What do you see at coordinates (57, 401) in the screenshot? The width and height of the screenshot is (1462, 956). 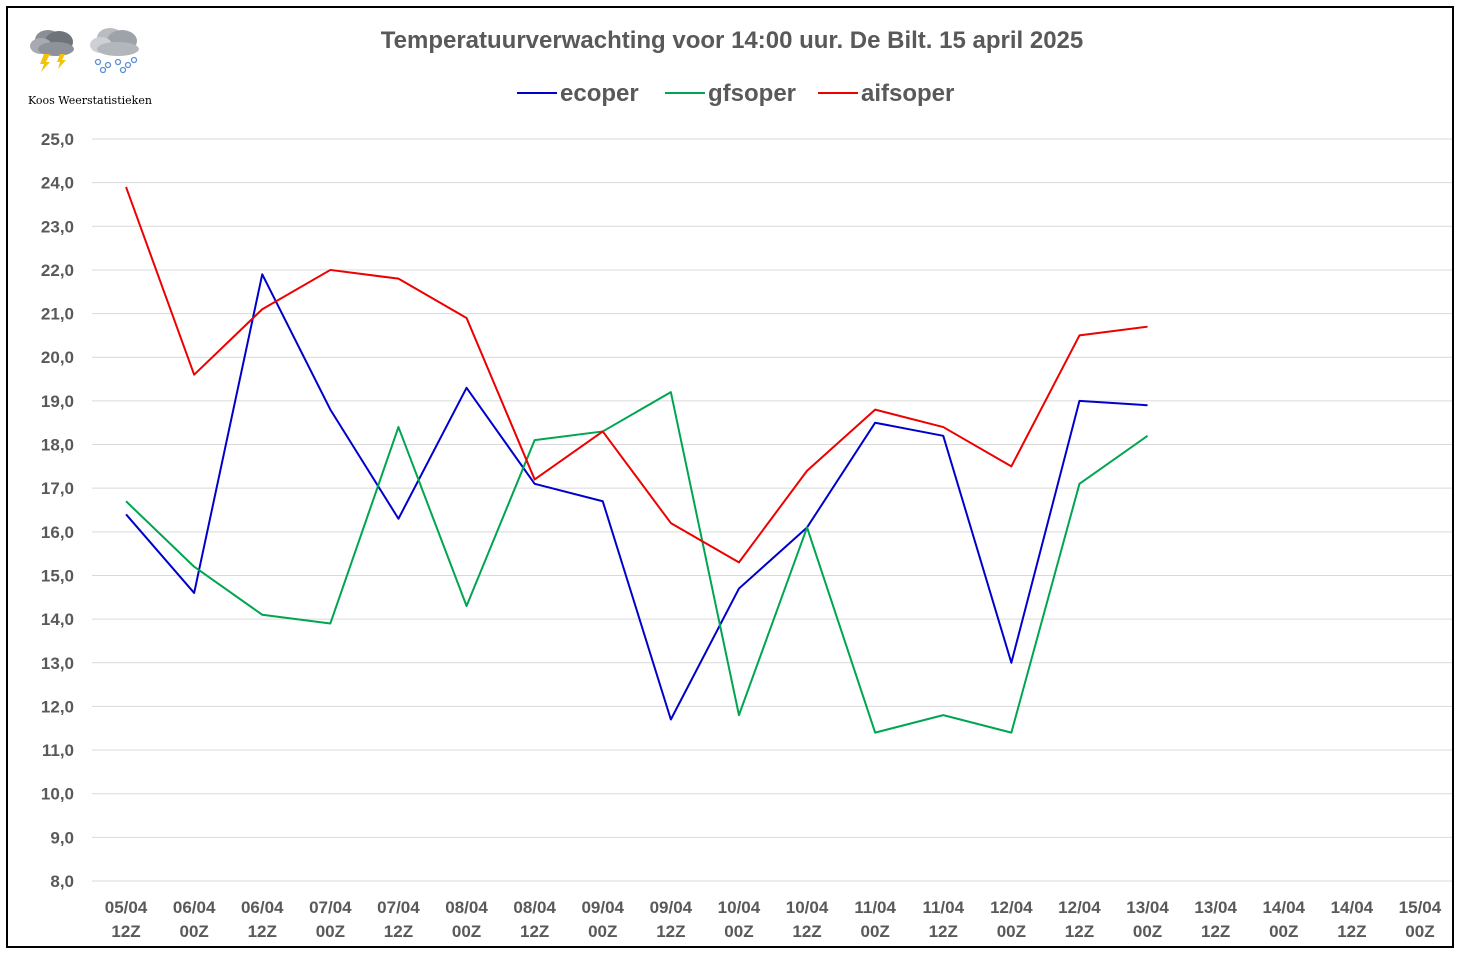 I see `y-tick-label: 19,0` at bounding box center [57, 401].